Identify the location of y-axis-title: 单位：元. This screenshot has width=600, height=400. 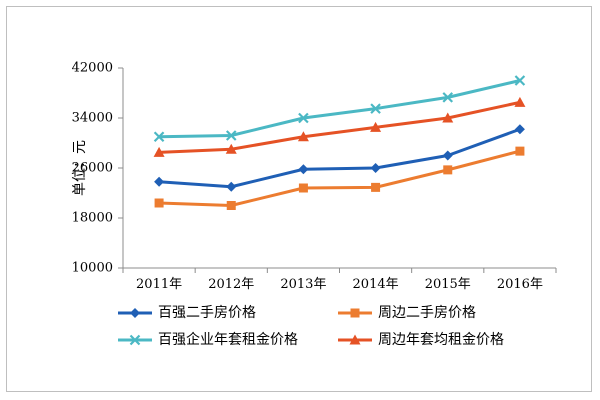
(80, 168).